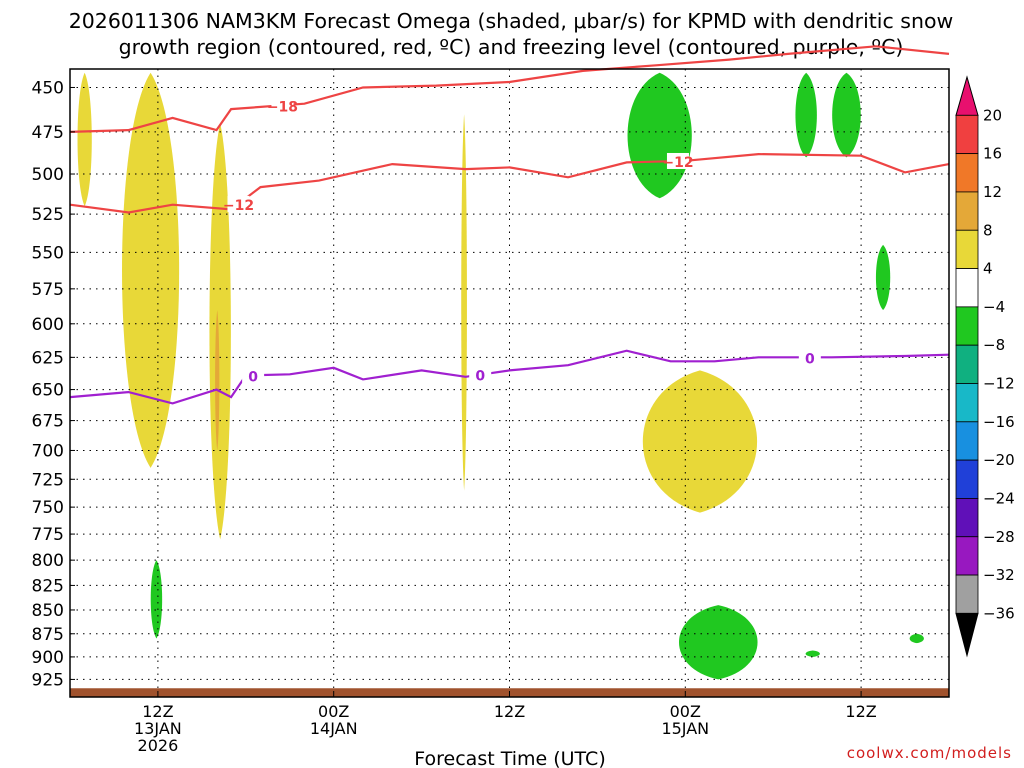 The height and width of the screenshot is (768, 1024). Describe the element at coordinates (992, 154) in the screenshot. I see `colorbar-label: 16` at that location.